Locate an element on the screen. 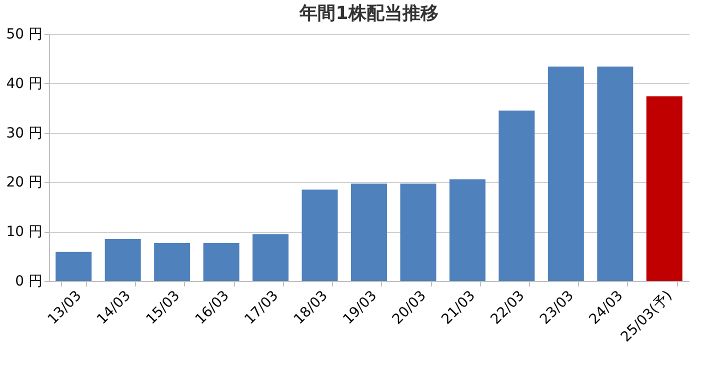 This screenshot has height=379, width=721. y-tick-label: 10 円 is located at coordinates (24, 232).